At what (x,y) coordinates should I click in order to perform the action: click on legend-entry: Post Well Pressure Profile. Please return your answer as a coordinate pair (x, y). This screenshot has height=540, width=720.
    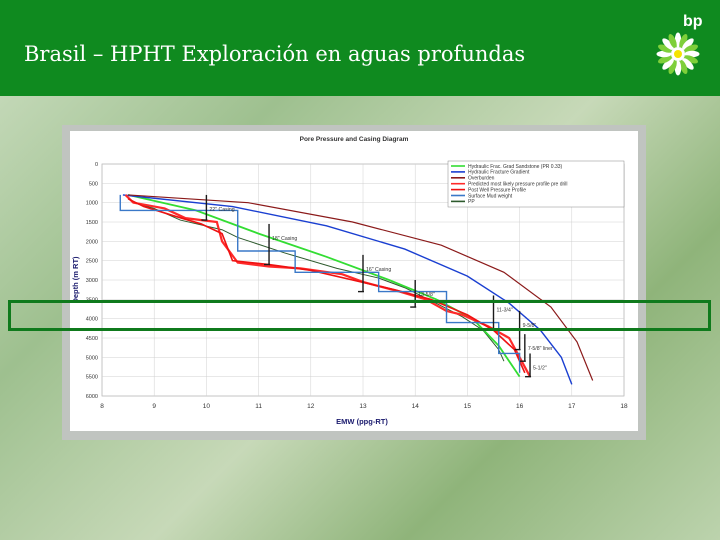
    Looking at the image, I should click on (497, 190).